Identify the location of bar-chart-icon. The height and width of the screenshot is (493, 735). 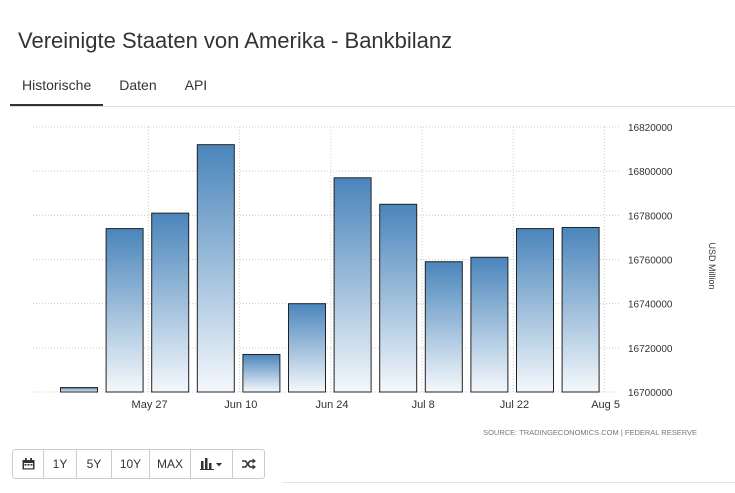
(210, 464).